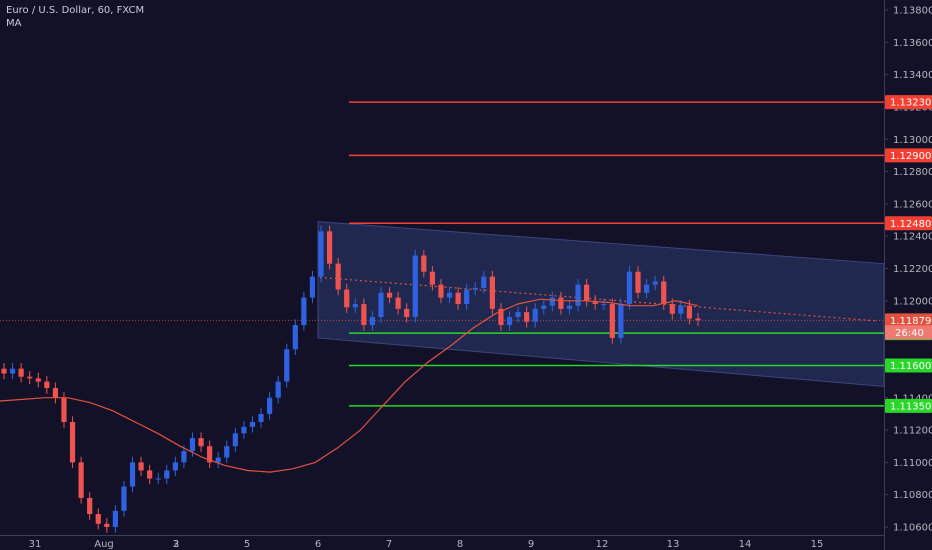 Image resolution: width=932 pixels, height=550 pixels. What do you see at coordinates (318, 544) in the screenshot?
I see `time-tick-label: 6` at bounding box center [318, 544].